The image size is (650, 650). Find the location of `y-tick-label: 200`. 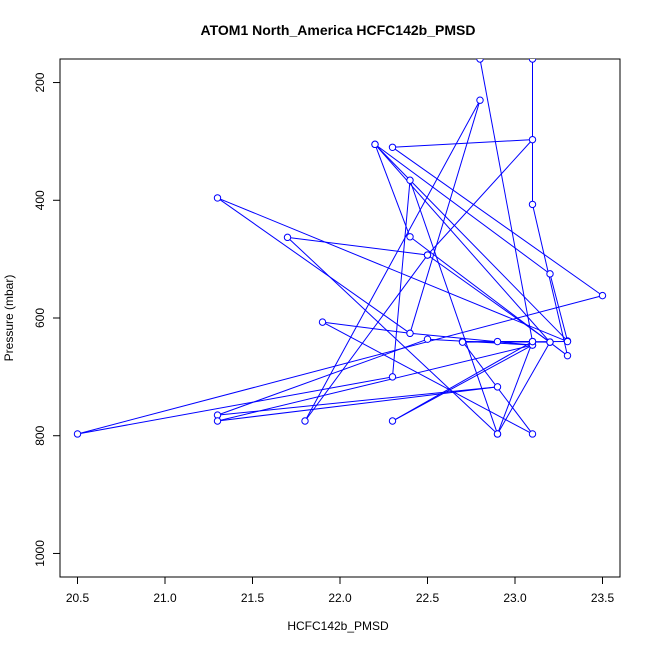

y-tick-label: 200 is located at coordinates (40, 82).